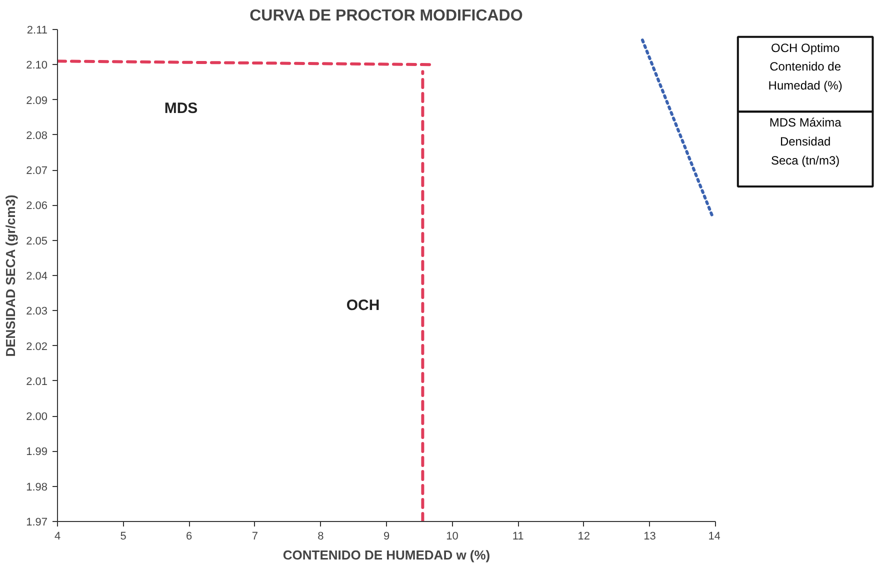 The height and width of the screenshot is (569, 896). What do you see at coordinates (650, 536) in the screenshot?
I see `x-tick-label: 13` at bounding box center [650, 536].